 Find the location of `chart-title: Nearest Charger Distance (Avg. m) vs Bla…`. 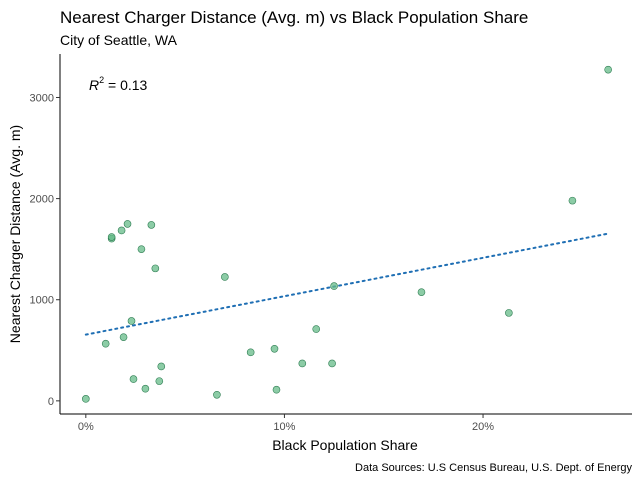

chart-title: Nearest Charger Distance (Avg. m) vs Bla… is located at coordinates (294, 17).